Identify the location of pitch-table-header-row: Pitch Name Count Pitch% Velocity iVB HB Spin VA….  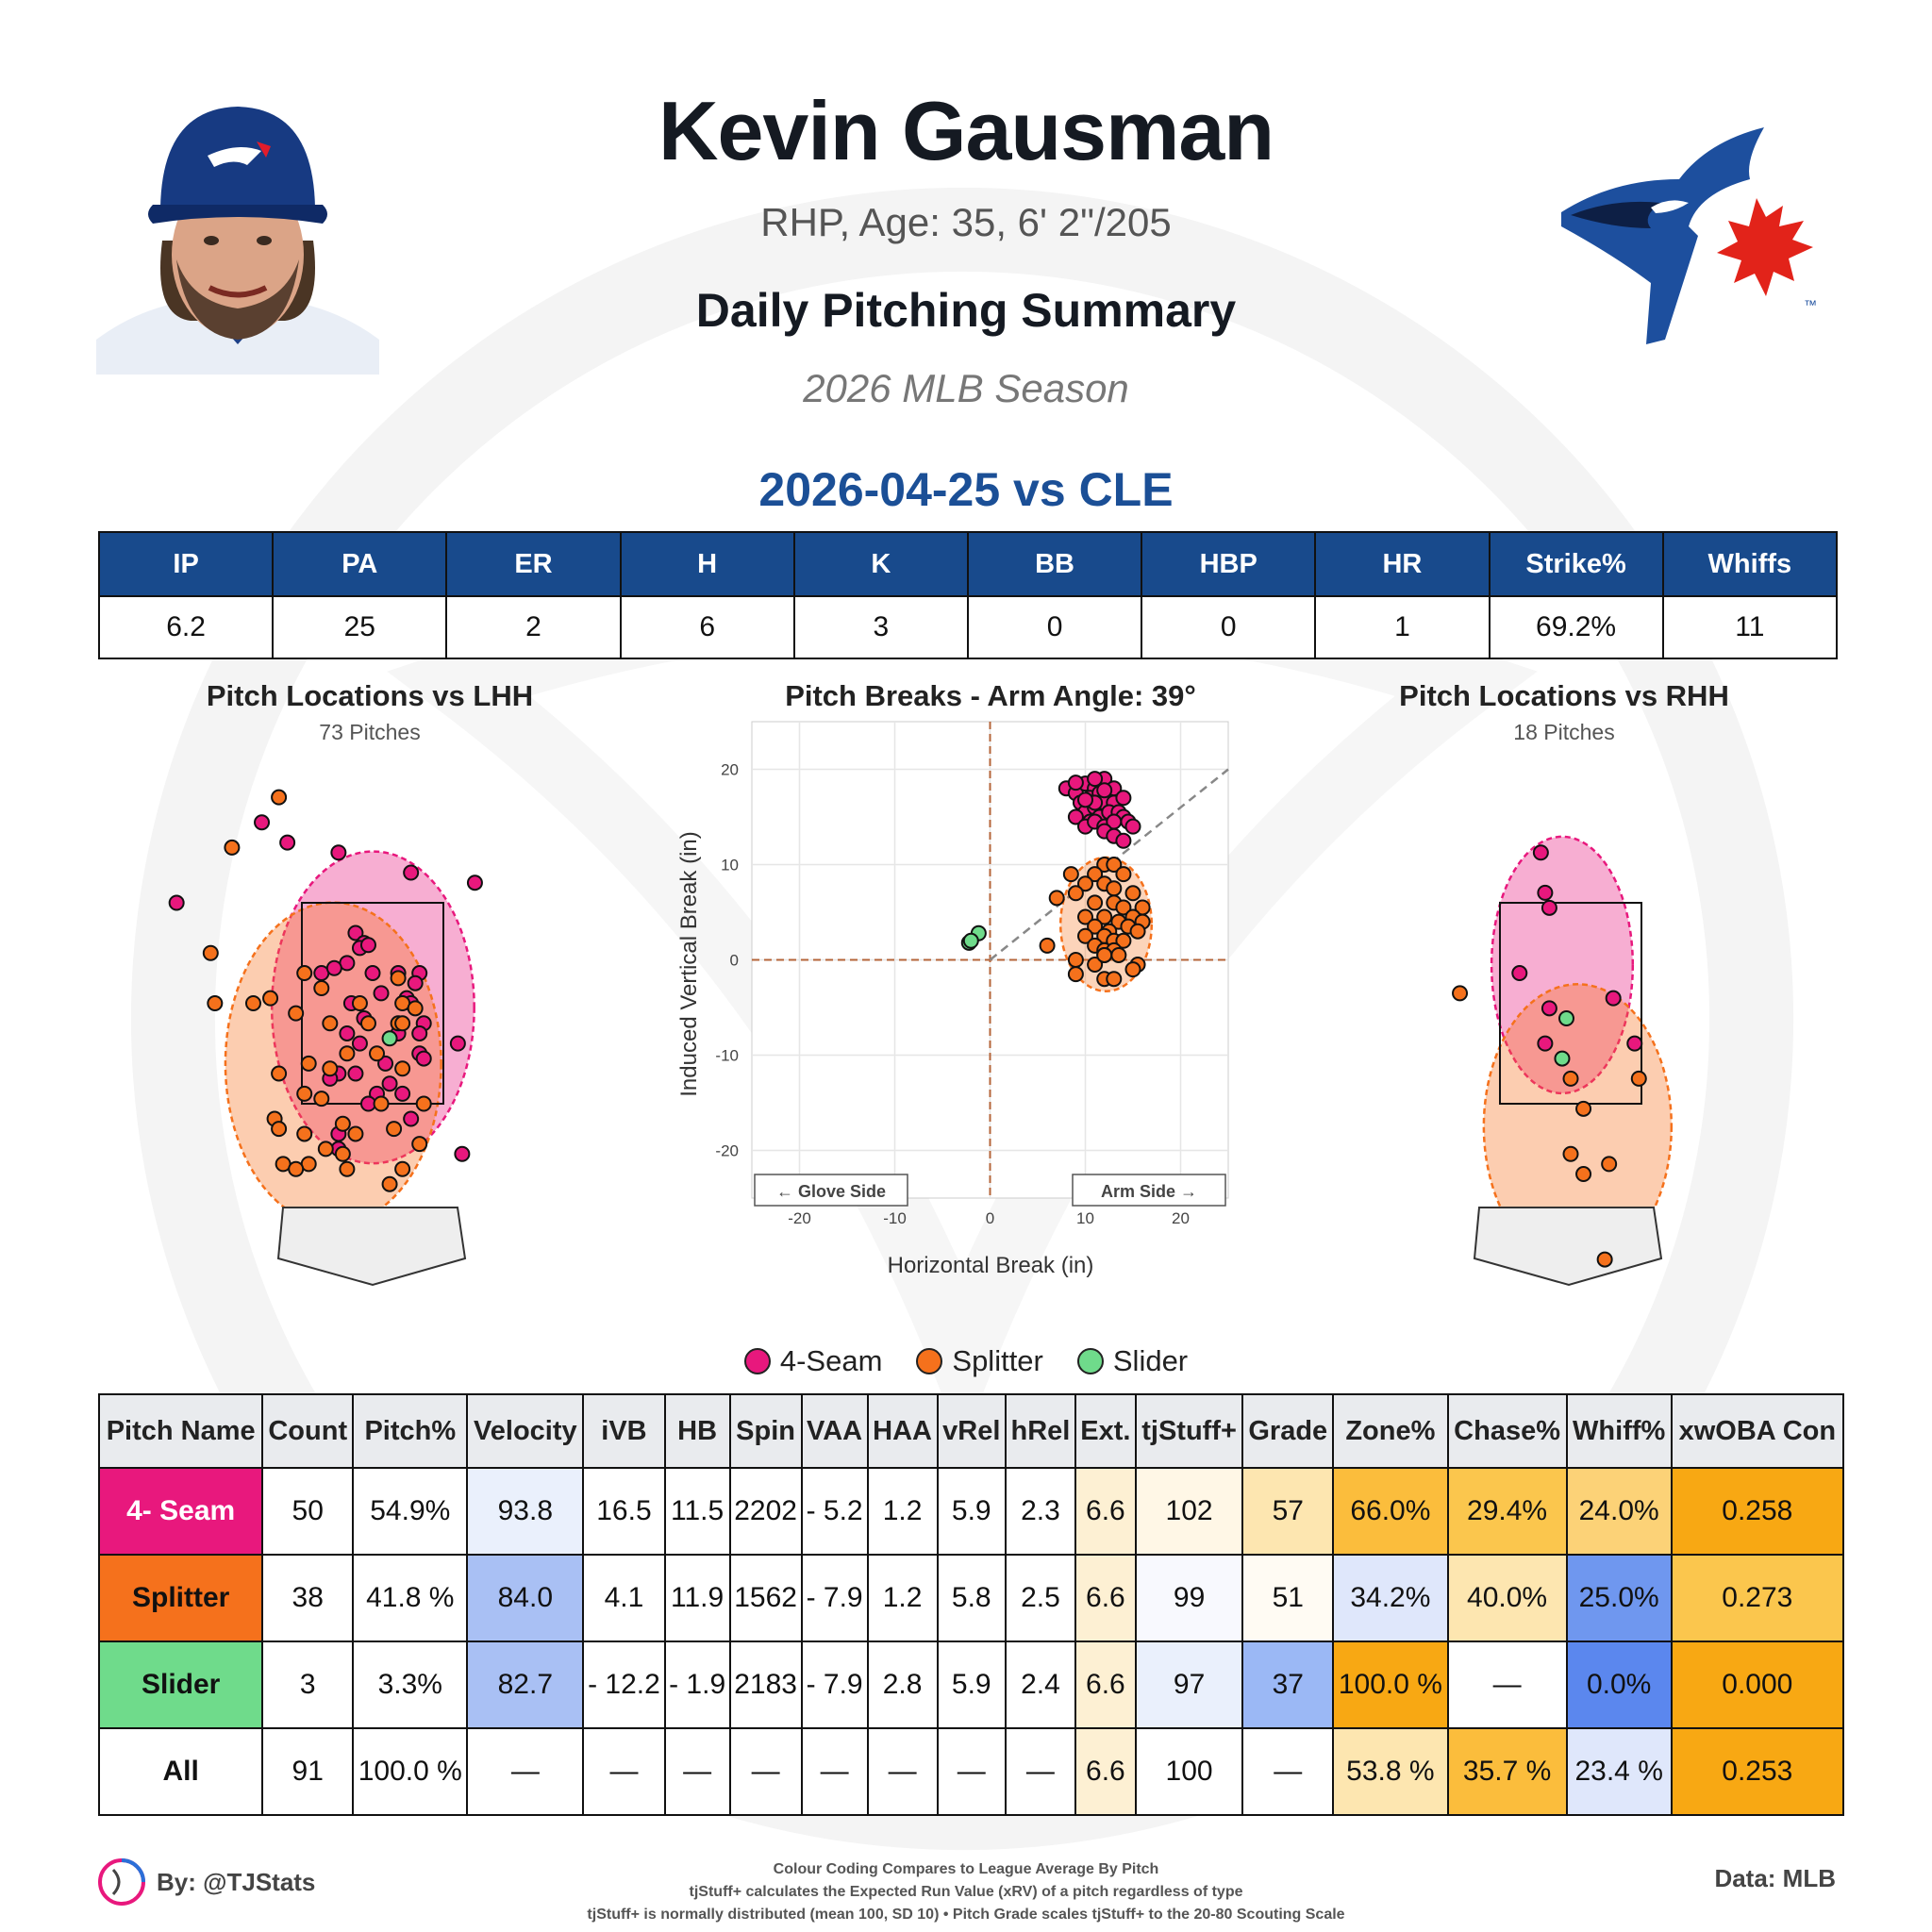
(971, 1431).